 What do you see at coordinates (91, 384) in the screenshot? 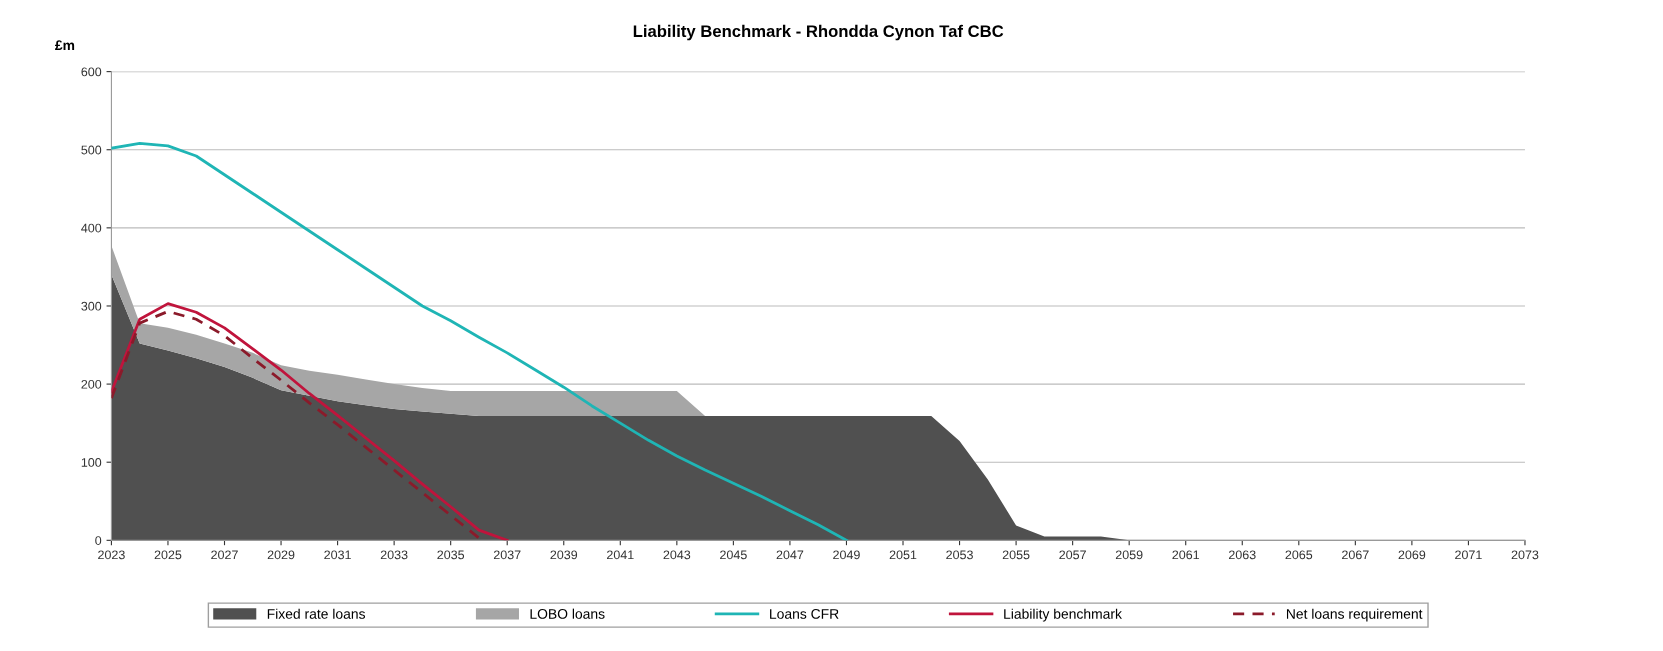
I see `y-tick-label: 200` at bounding box center [91, 384].